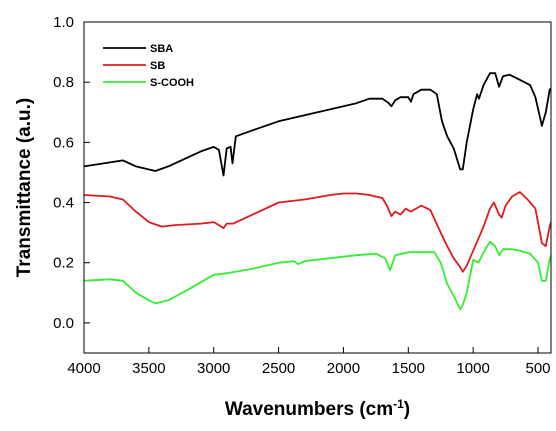 The width and height of the screenshot is (556, 431). What do you see at coordinates (161, 49) in the screenshot?
I see `legend-label: SBA` at bounding box center [161, 49].